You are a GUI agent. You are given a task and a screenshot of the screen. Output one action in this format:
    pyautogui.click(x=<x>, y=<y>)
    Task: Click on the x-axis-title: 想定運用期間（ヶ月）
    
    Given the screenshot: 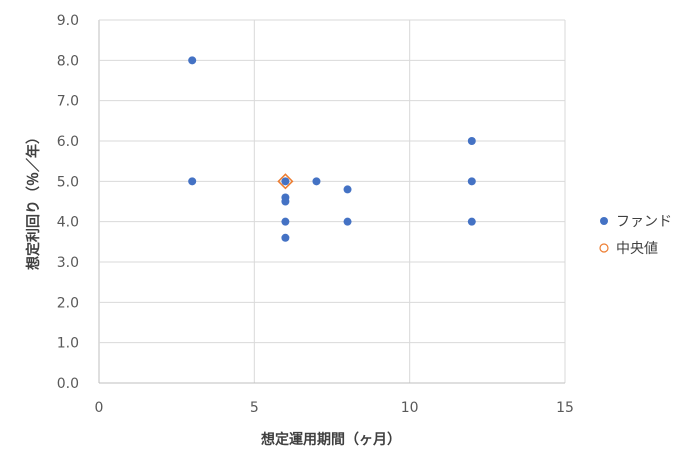 What is the action you would take?
    pyautogui.click(x=330, y=439)
    